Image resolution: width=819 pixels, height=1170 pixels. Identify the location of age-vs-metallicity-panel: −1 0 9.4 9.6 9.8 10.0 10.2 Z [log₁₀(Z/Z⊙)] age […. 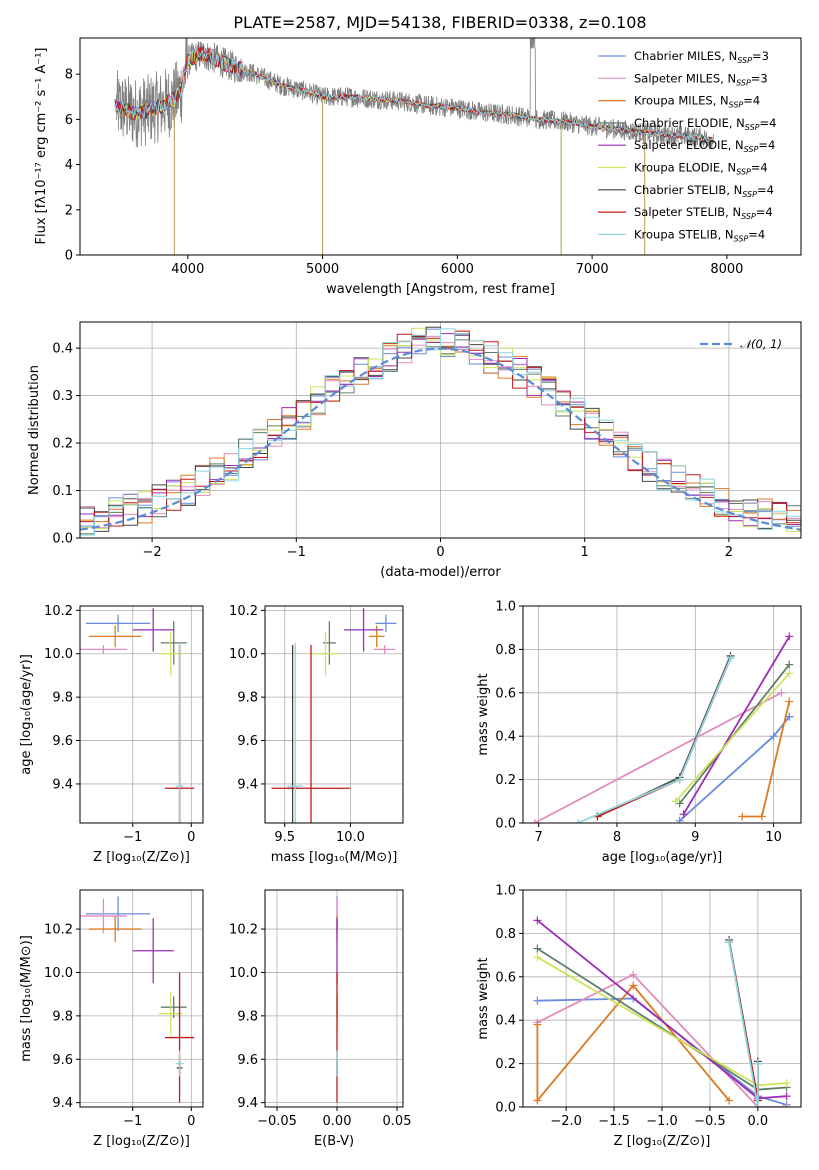
(111, 734).